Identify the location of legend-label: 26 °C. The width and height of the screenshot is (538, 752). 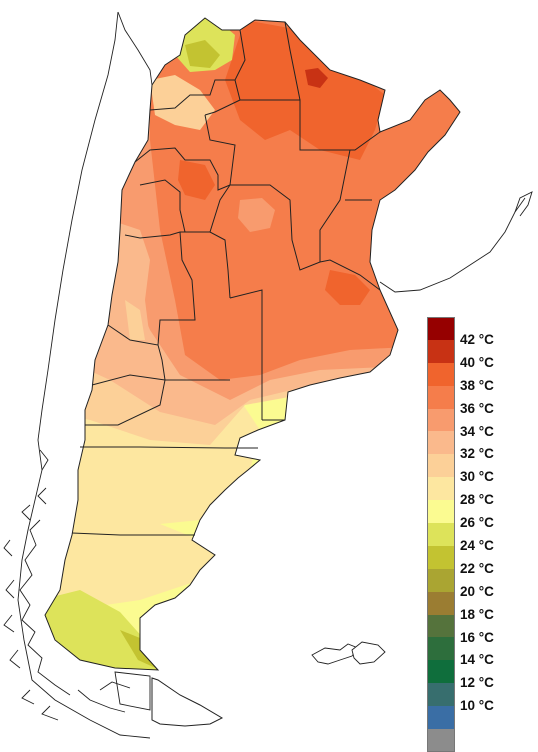
(477, 523).